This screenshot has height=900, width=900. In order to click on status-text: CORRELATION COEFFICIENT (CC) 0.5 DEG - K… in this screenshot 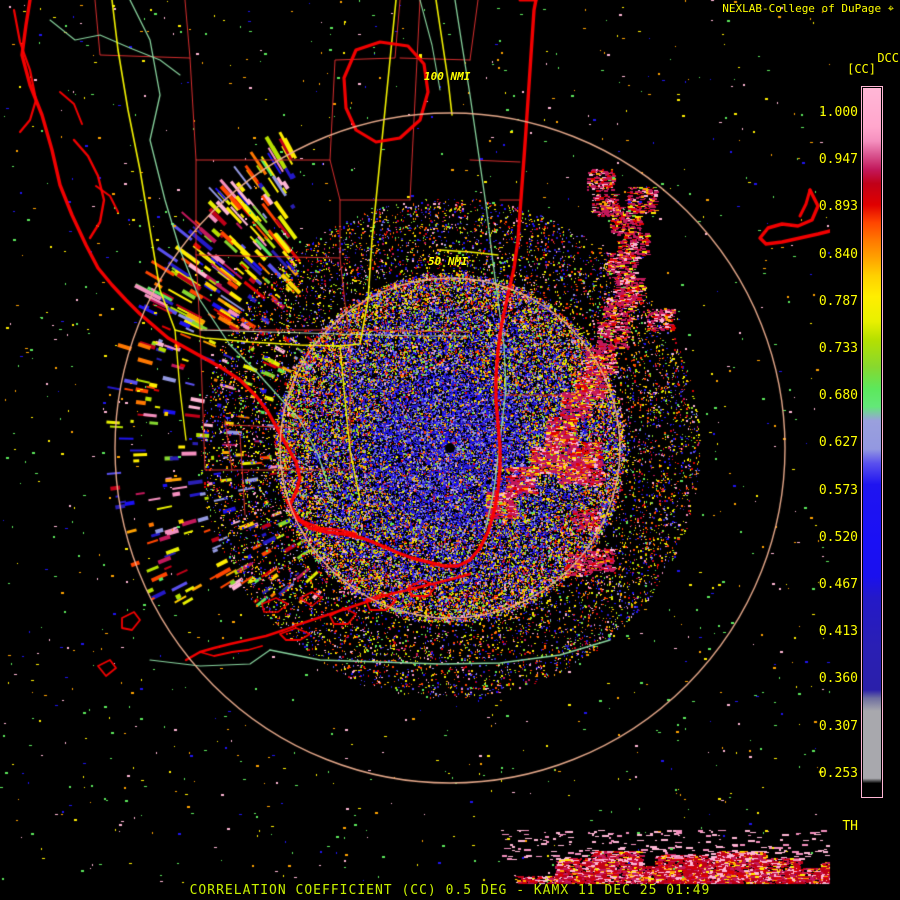, I will do `click(450, 890)`.